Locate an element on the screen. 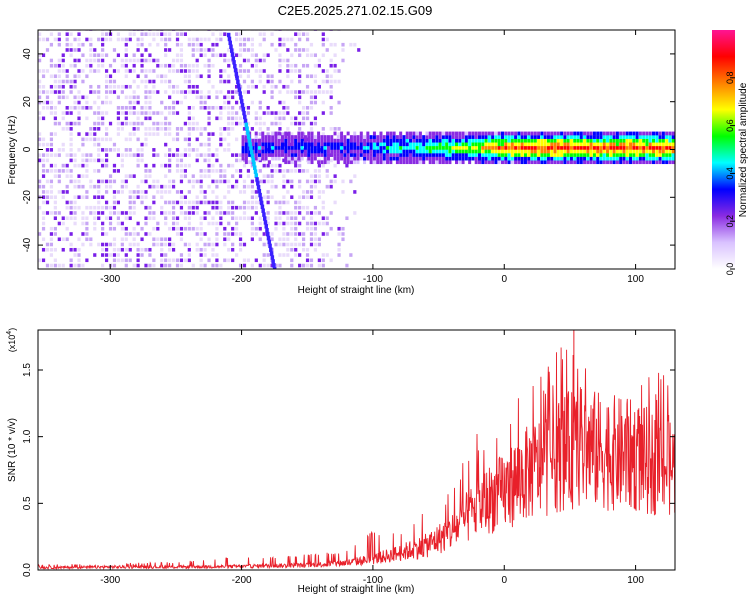 The image size is (750, 605). y-tick-label: 20 is located at coordinates (27, 102).